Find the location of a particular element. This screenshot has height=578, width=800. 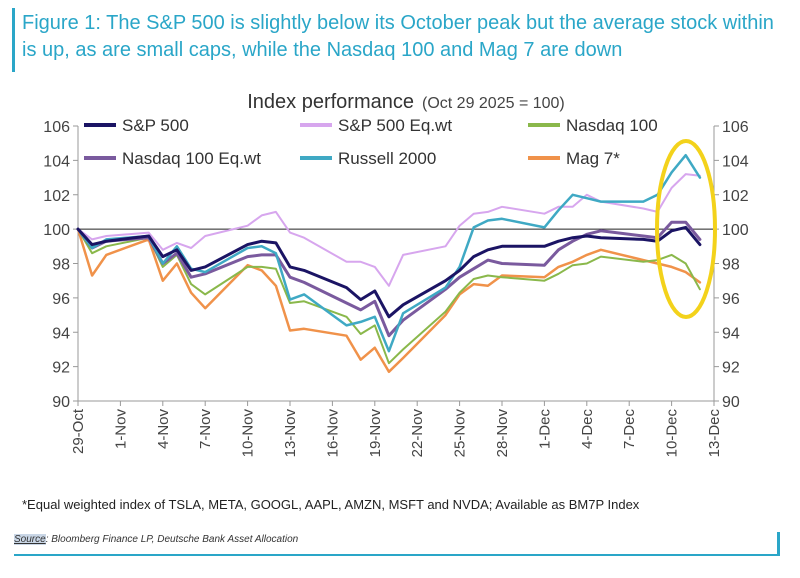

y-tick-label-left: 96 is located at coordinates (61, 299).